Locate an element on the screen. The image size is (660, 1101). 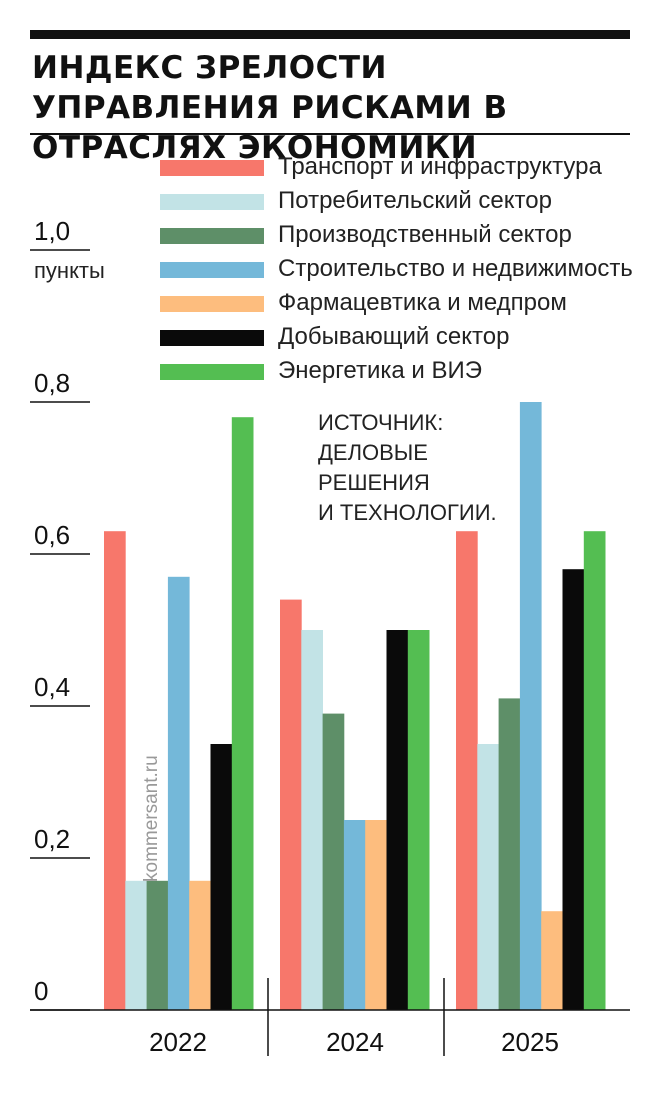
legend-item-mining: Добывающий сектор is located at coordinates (395, 337).